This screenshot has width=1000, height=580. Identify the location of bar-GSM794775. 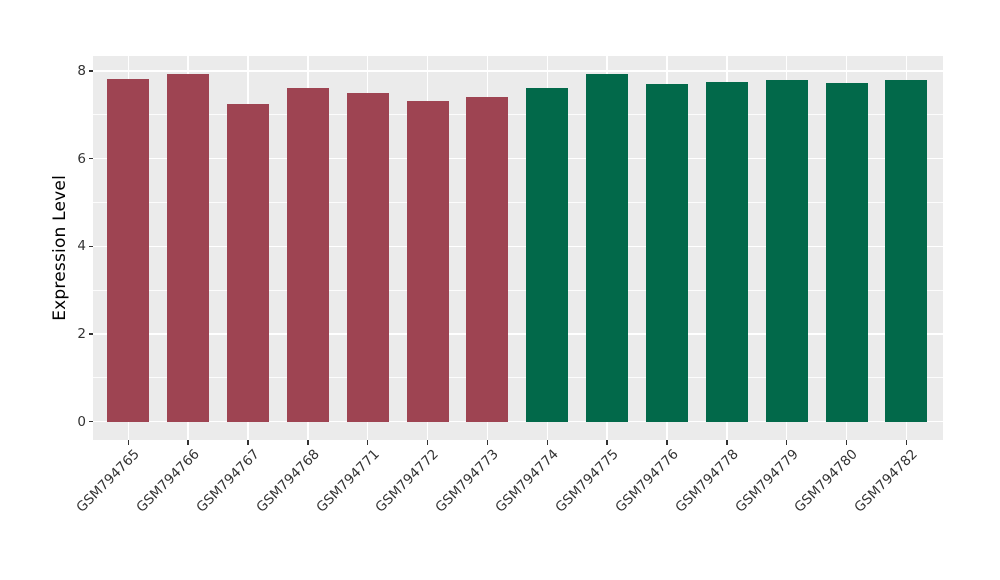
(607, 248).